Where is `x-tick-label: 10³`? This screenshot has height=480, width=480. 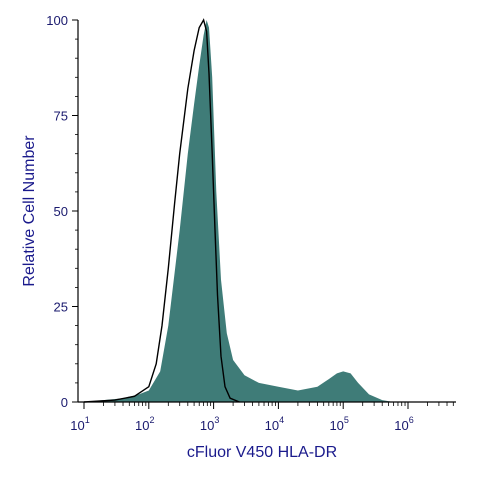 x-tick-label: 10³ is located at coordinates (209, 424).